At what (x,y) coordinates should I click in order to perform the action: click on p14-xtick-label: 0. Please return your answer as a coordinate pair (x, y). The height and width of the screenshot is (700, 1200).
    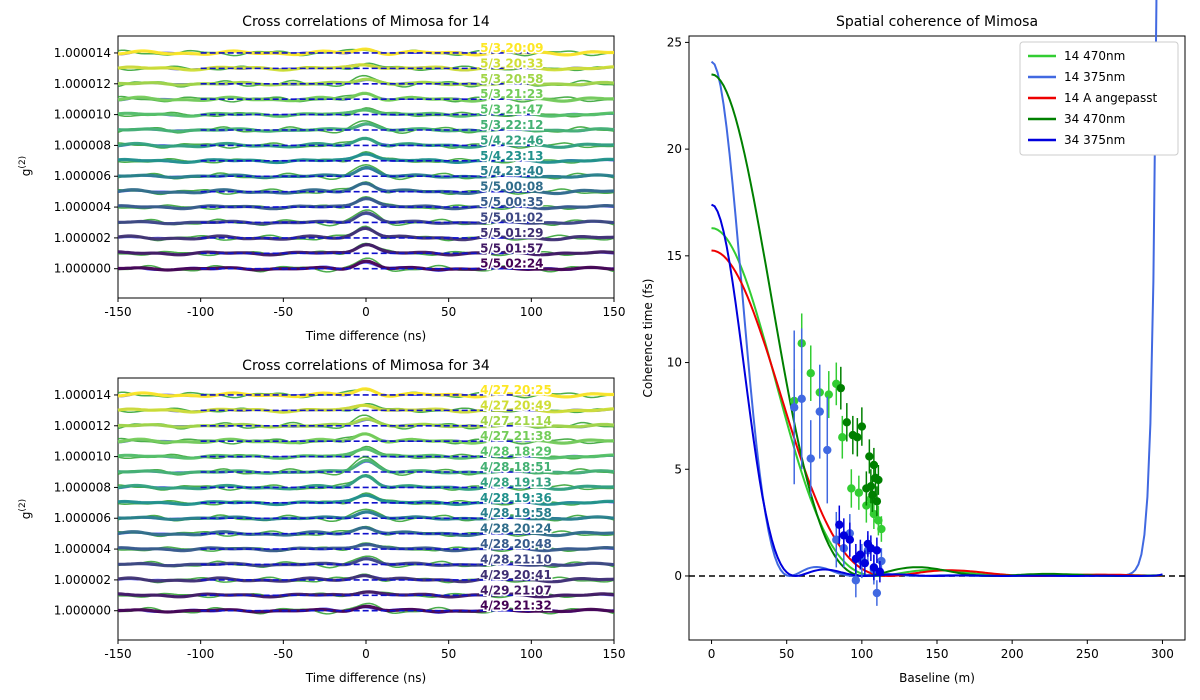
    Looking at the image, I should click on (366, 312).